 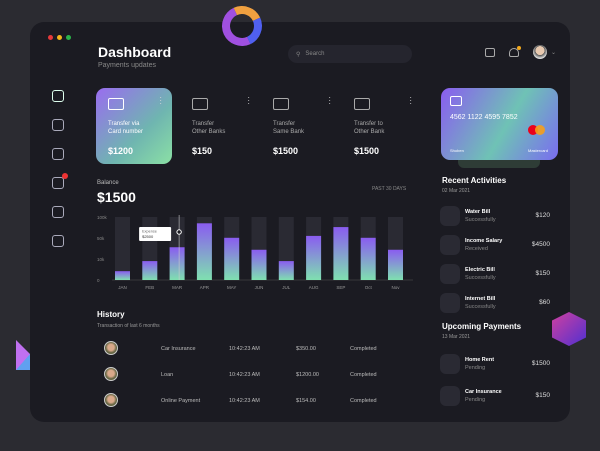 What do you see at coordinates (569, 329) in the screenshot?
I see `gem-decoration` at bounding box center [569, 329].